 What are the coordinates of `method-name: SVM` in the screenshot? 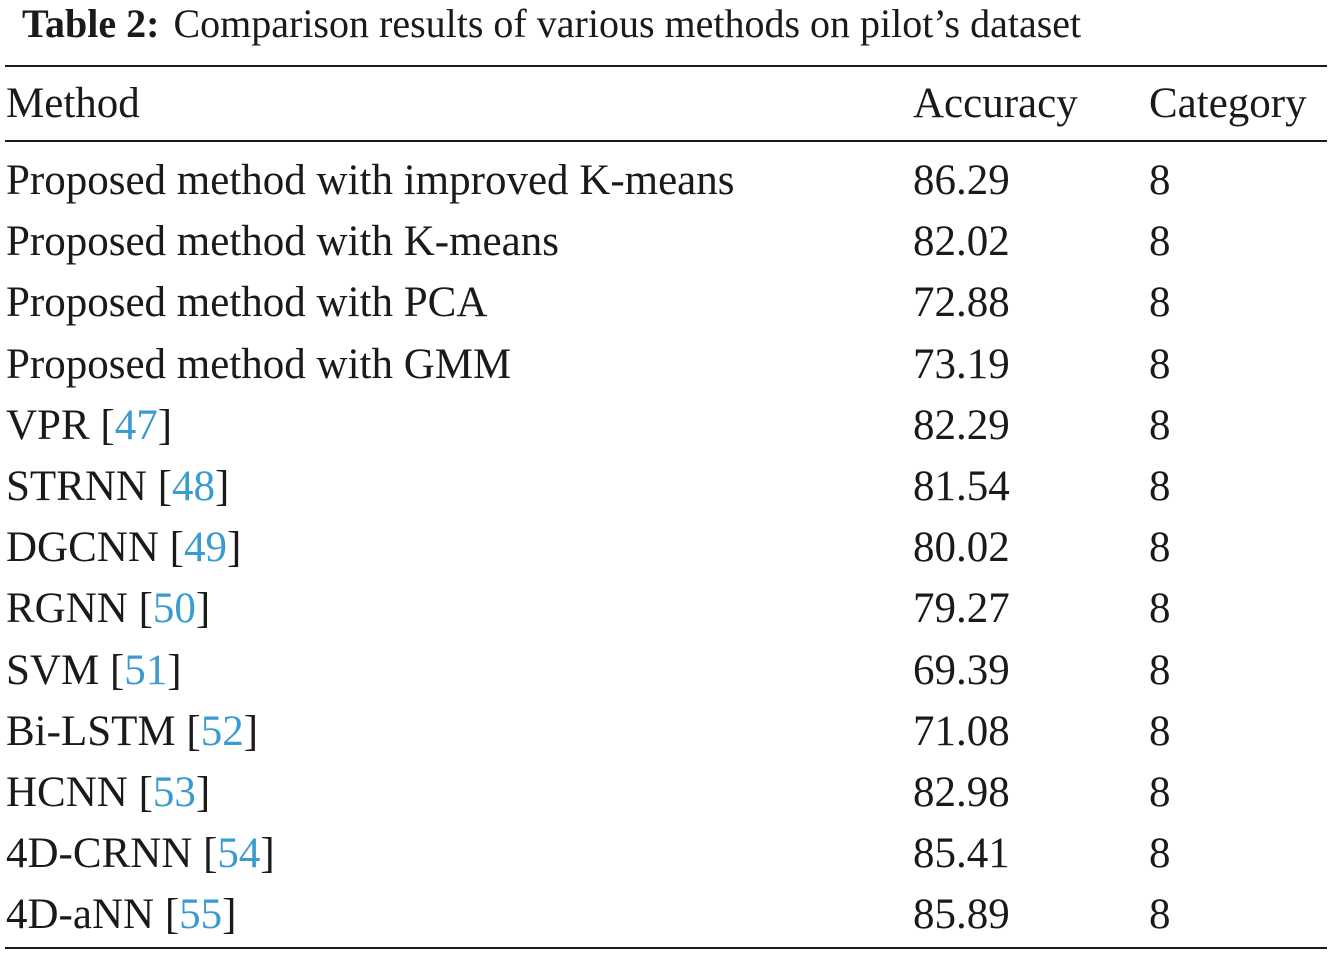 It's located at (53, 670).